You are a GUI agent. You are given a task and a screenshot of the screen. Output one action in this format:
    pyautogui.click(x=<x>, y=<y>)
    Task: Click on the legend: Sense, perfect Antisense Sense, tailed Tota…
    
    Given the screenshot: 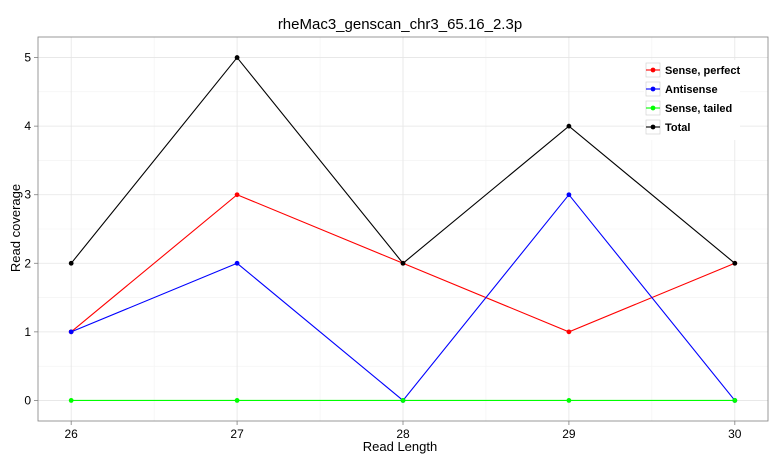 What is the action you would take?
    pyautogui.click(x=692, y=100)
    